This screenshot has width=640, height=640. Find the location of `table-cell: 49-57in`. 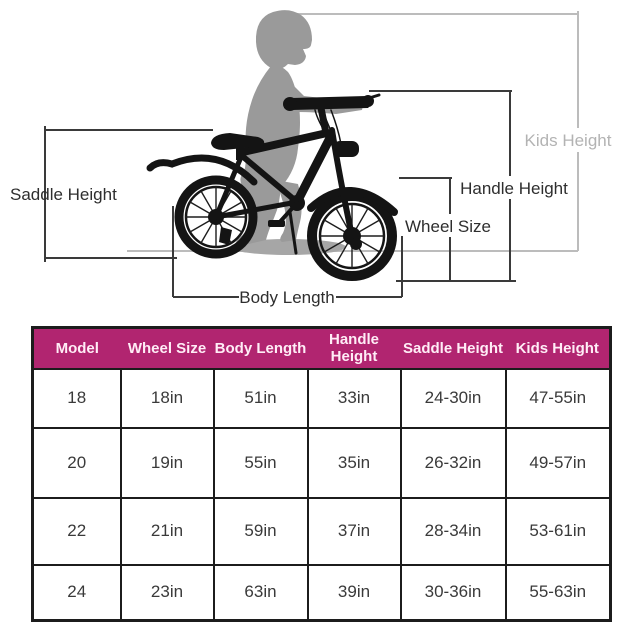

table-cell: 49-57in is located at coordinates (558, 462).